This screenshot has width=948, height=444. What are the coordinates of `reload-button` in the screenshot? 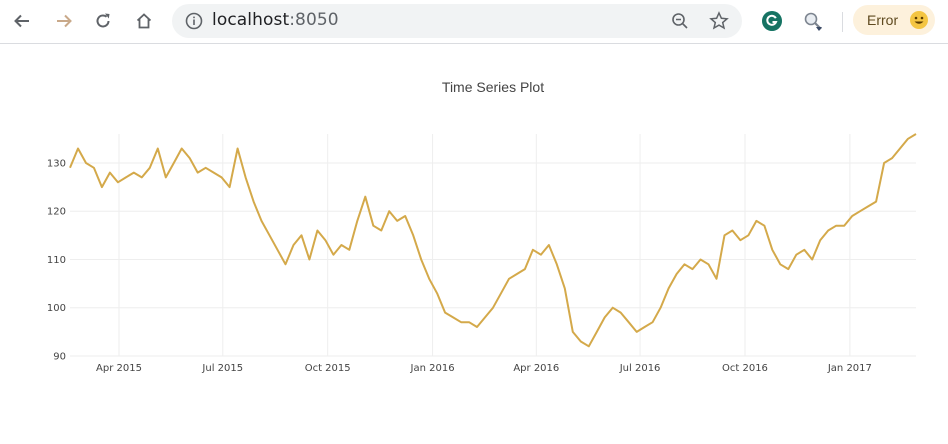 It's located at (103, 21).